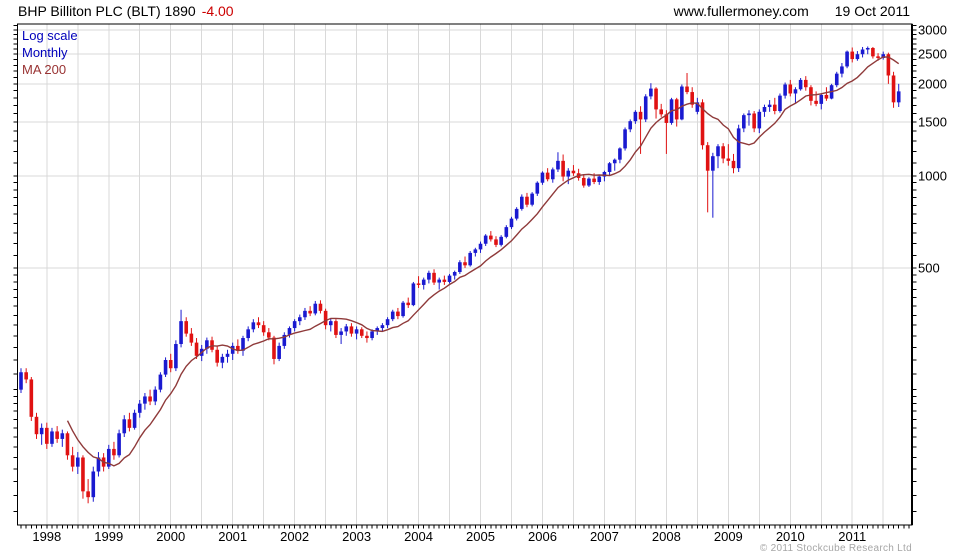 The image size is (960, 560). I want to click on y-axis-label: 500, so click(929, 267).